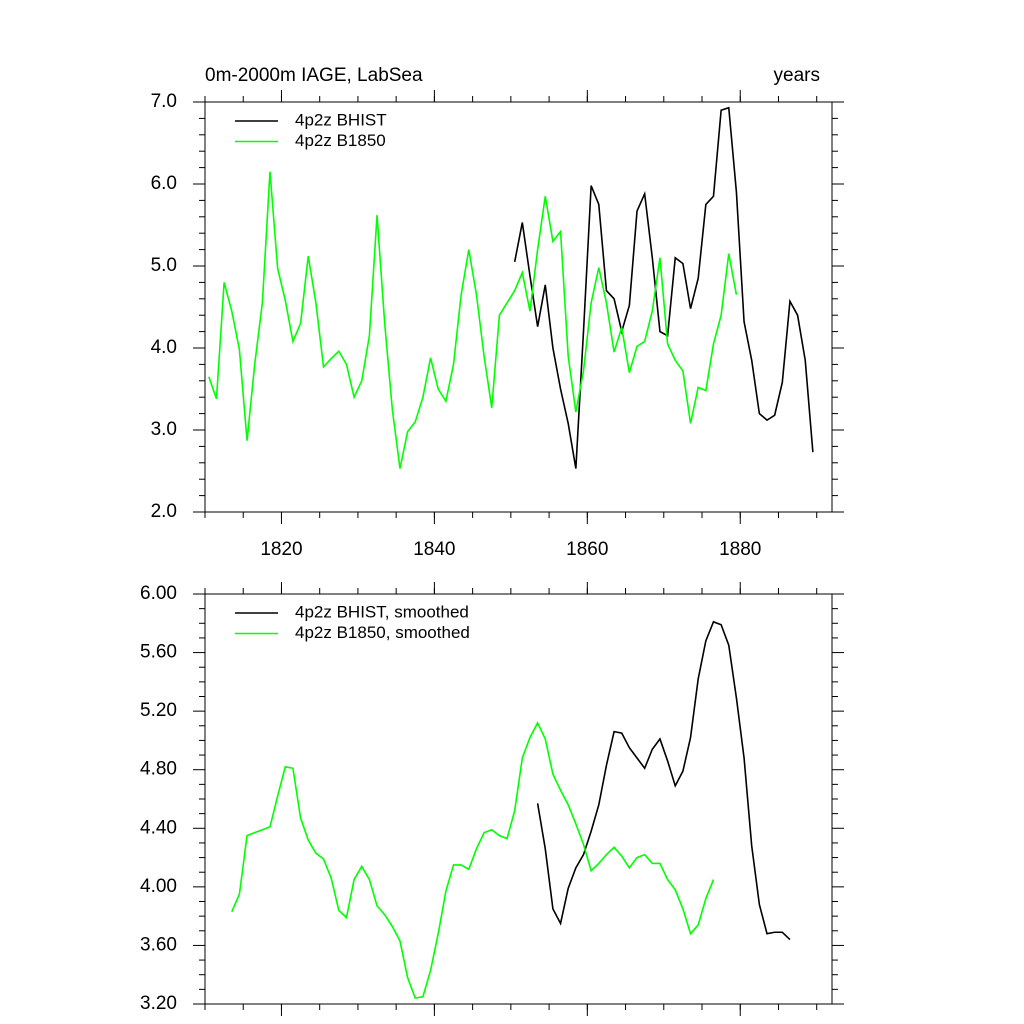 This screenshot has width=1024, height=1024. I want to click on y-tick-label: 3.60, so click(158, 944).